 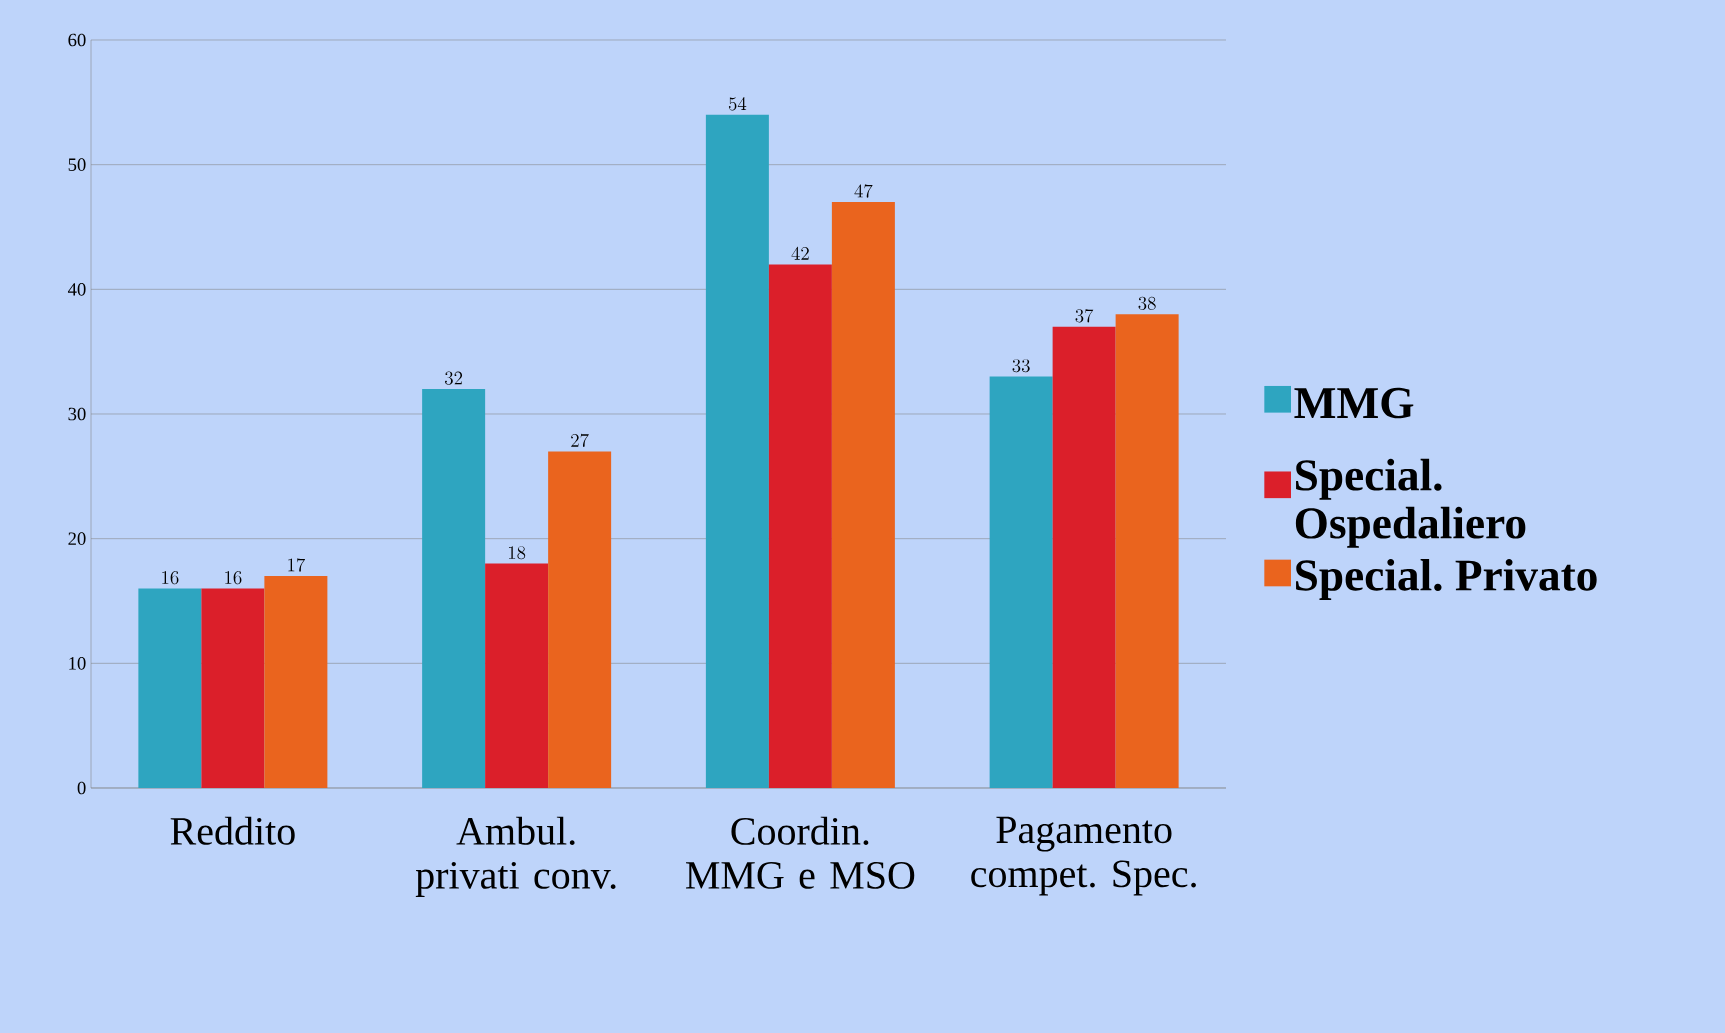 What do you see at coordinates (454, 378) in the screenshot?
I see `data-label: 32` at bounding box center [454, 378].